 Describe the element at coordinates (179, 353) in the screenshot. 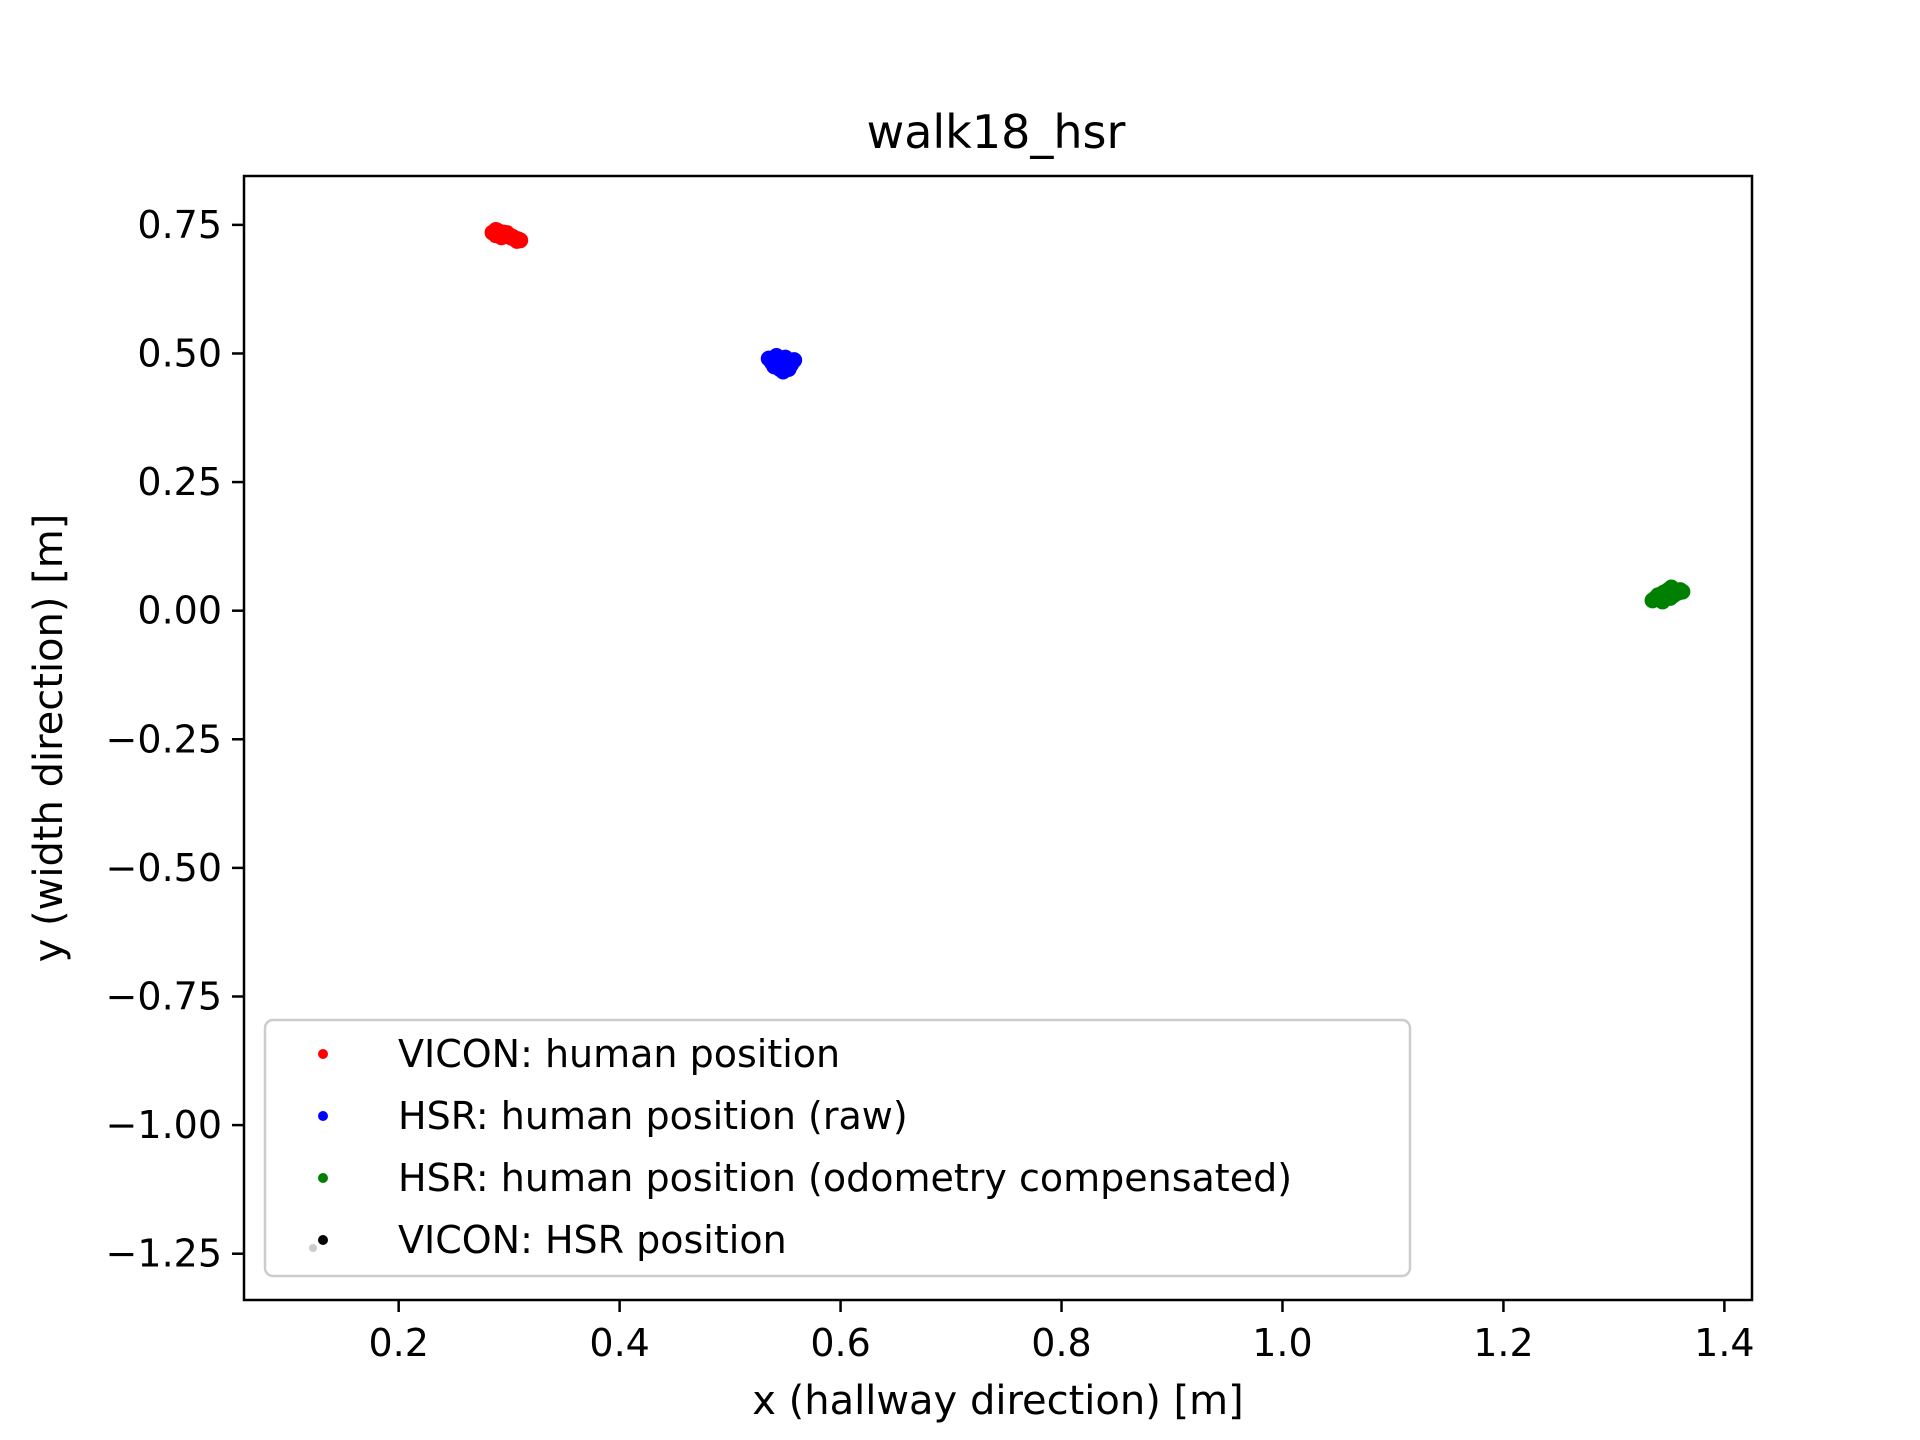

I see `y-tick-label: 0.50` at that location.